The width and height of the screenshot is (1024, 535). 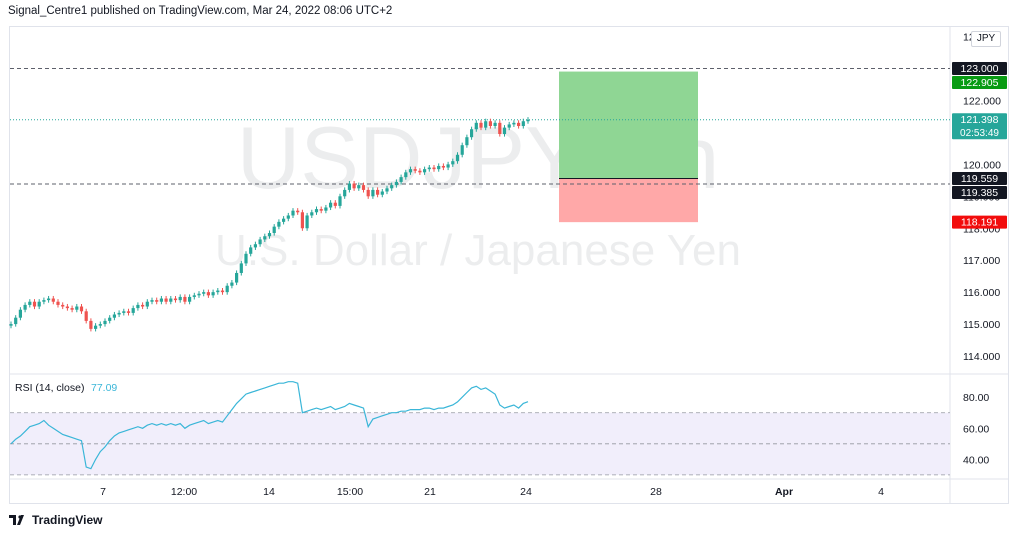 I want to click on time-tick-label: 21, so click(x=430, y=492).